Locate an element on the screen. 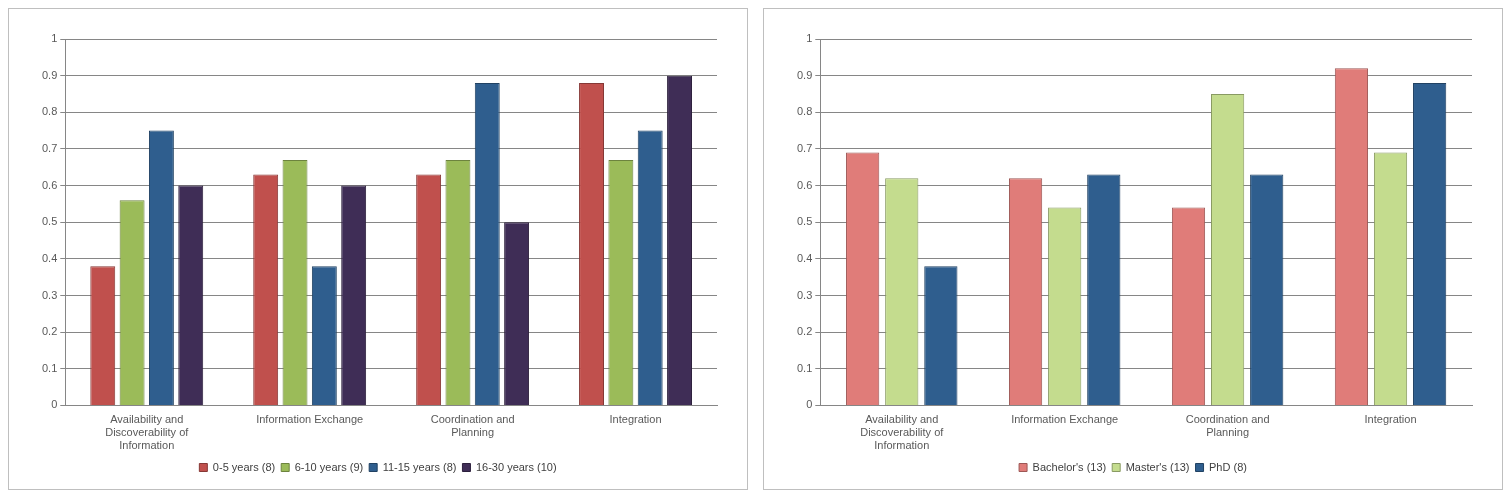  legend-label: PhD (8) is located at coordinates (1228, 466).